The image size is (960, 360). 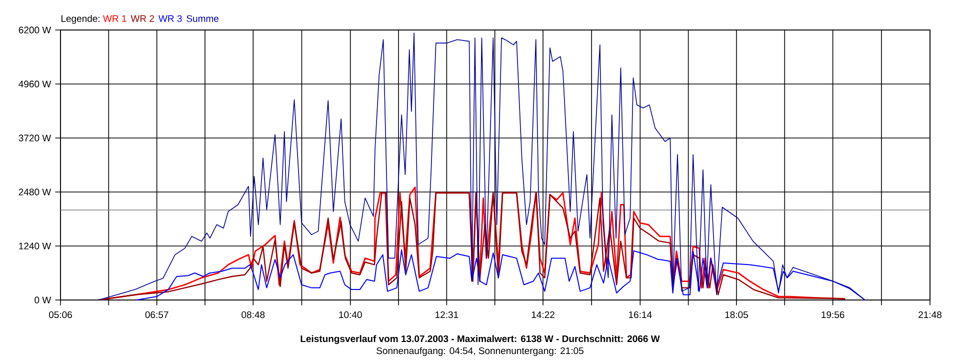 What do you see at coordinates (833, 314) in the screenshot?
I see `x-tick-label: 19:56` at bounding box center [833, 314].